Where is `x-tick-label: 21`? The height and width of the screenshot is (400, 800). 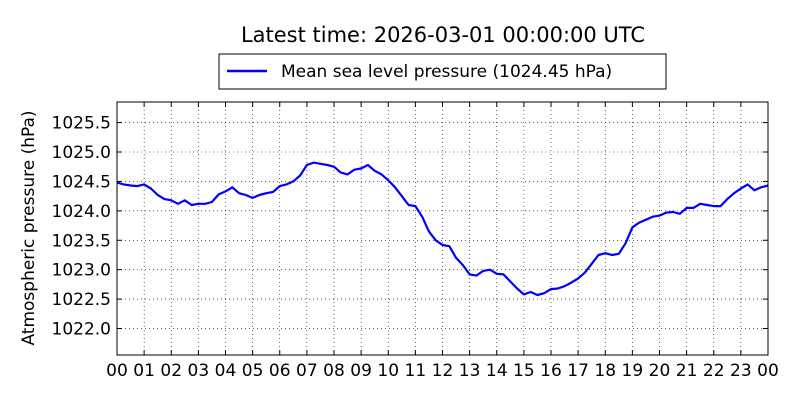
x-tick-label: 21 is located at coordinates (687, 371).